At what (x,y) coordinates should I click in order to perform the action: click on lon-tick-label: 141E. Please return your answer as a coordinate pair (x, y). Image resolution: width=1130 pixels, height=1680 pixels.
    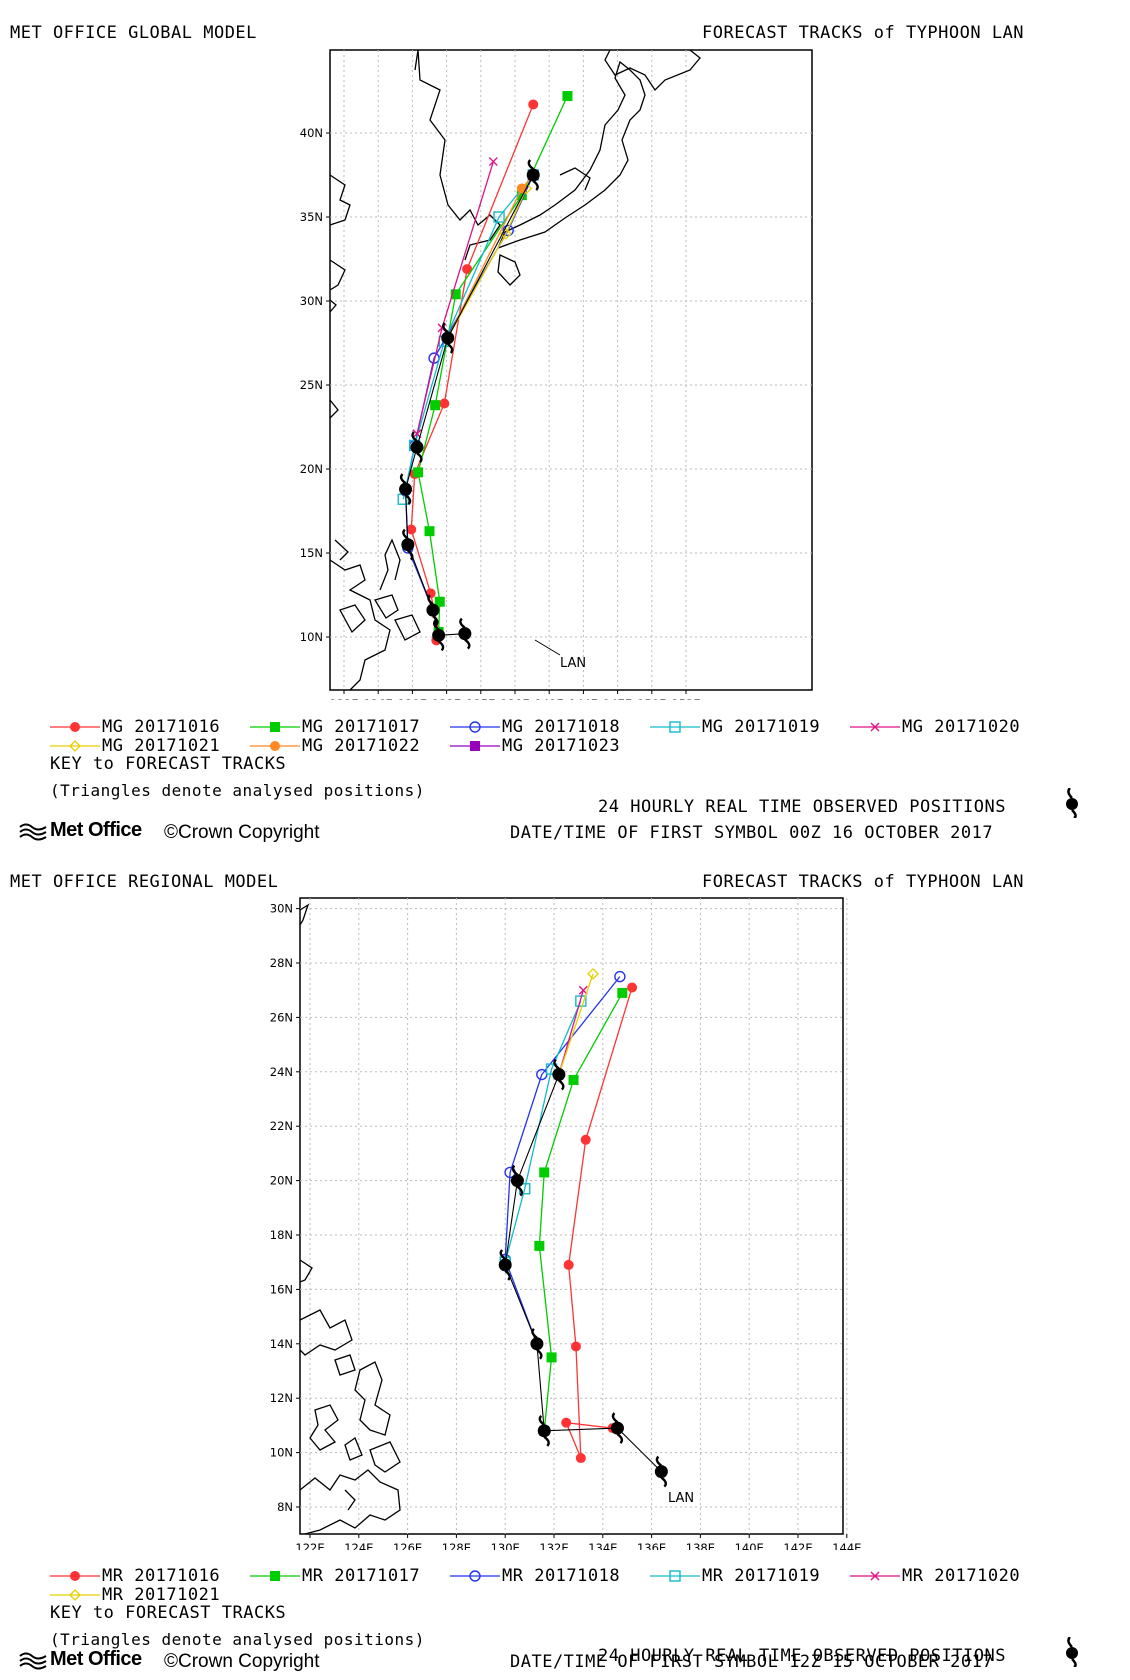
    Looking at the image, I should click on (549, 698).